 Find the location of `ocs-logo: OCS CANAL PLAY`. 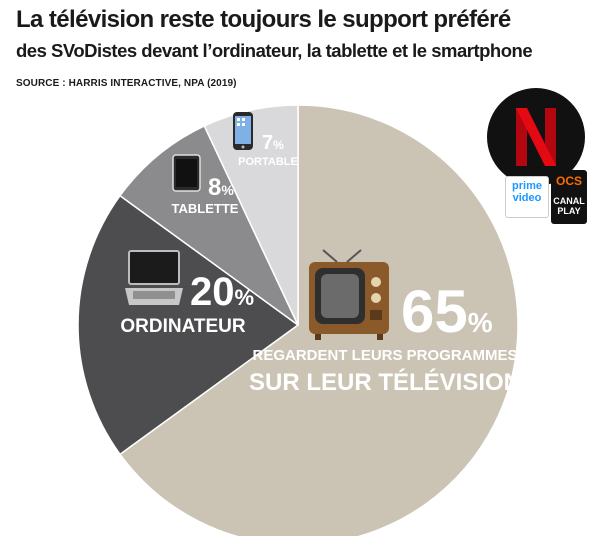

ocs-logo: OCS CANAL PLAY is located at coordinates (569, 197).